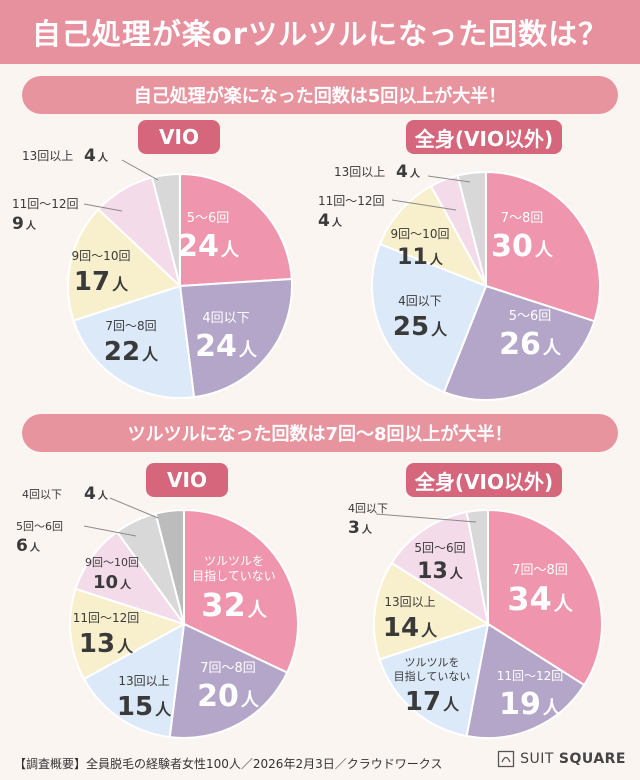 This screenshot has width=640, height=780. I want to click on section-heading-2-text: ツルツルになった回数は7回〜8回以上が大半！, so click(320, 434).